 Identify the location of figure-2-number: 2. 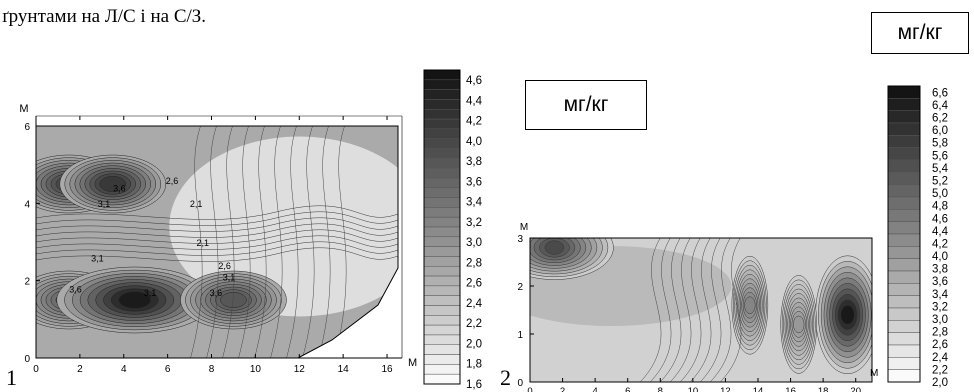
(505, 377).